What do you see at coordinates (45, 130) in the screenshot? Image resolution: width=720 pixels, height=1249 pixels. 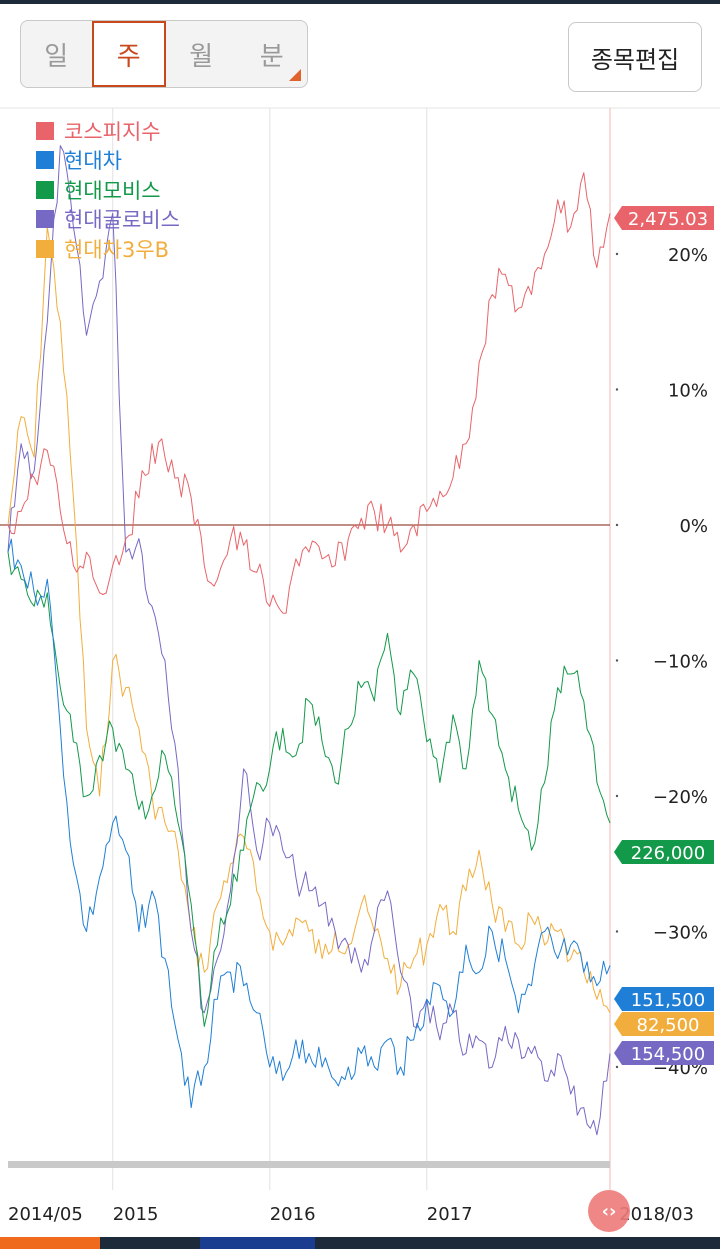 I see `legend-swatch-kospi` at bounding box center [45, 130].